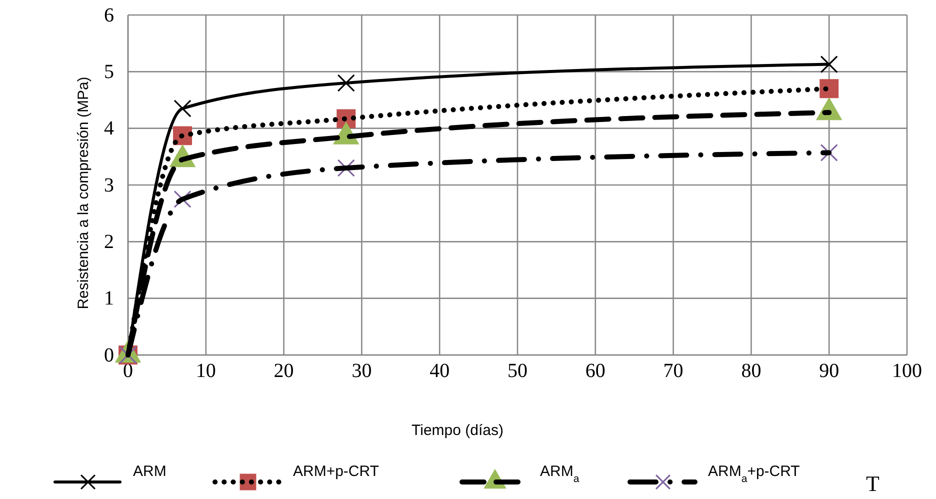  Describe the element at coordinates (873, 483) in the screenshot. I see `text: T` at that location.